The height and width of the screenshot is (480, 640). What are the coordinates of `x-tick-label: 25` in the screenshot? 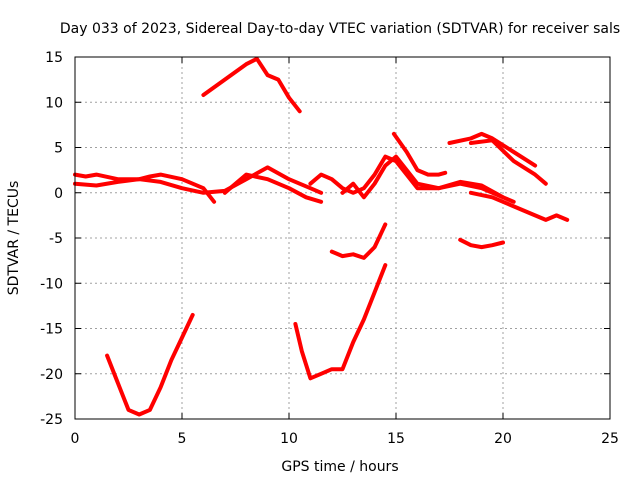 It's located at (610, 439).